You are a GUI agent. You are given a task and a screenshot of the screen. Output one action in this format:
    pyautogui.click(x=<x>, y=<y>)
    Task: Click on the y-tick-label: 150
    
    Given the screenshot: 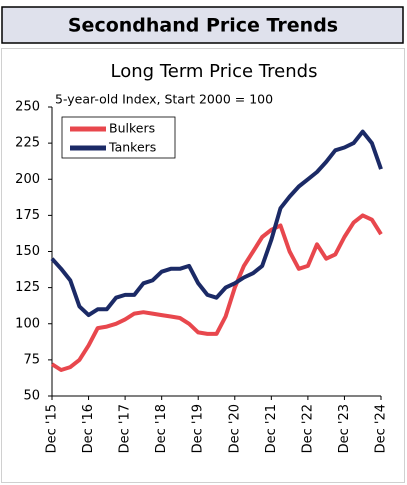 What is the action you would take?
    pyautogui.click(x=27, y=251)
    